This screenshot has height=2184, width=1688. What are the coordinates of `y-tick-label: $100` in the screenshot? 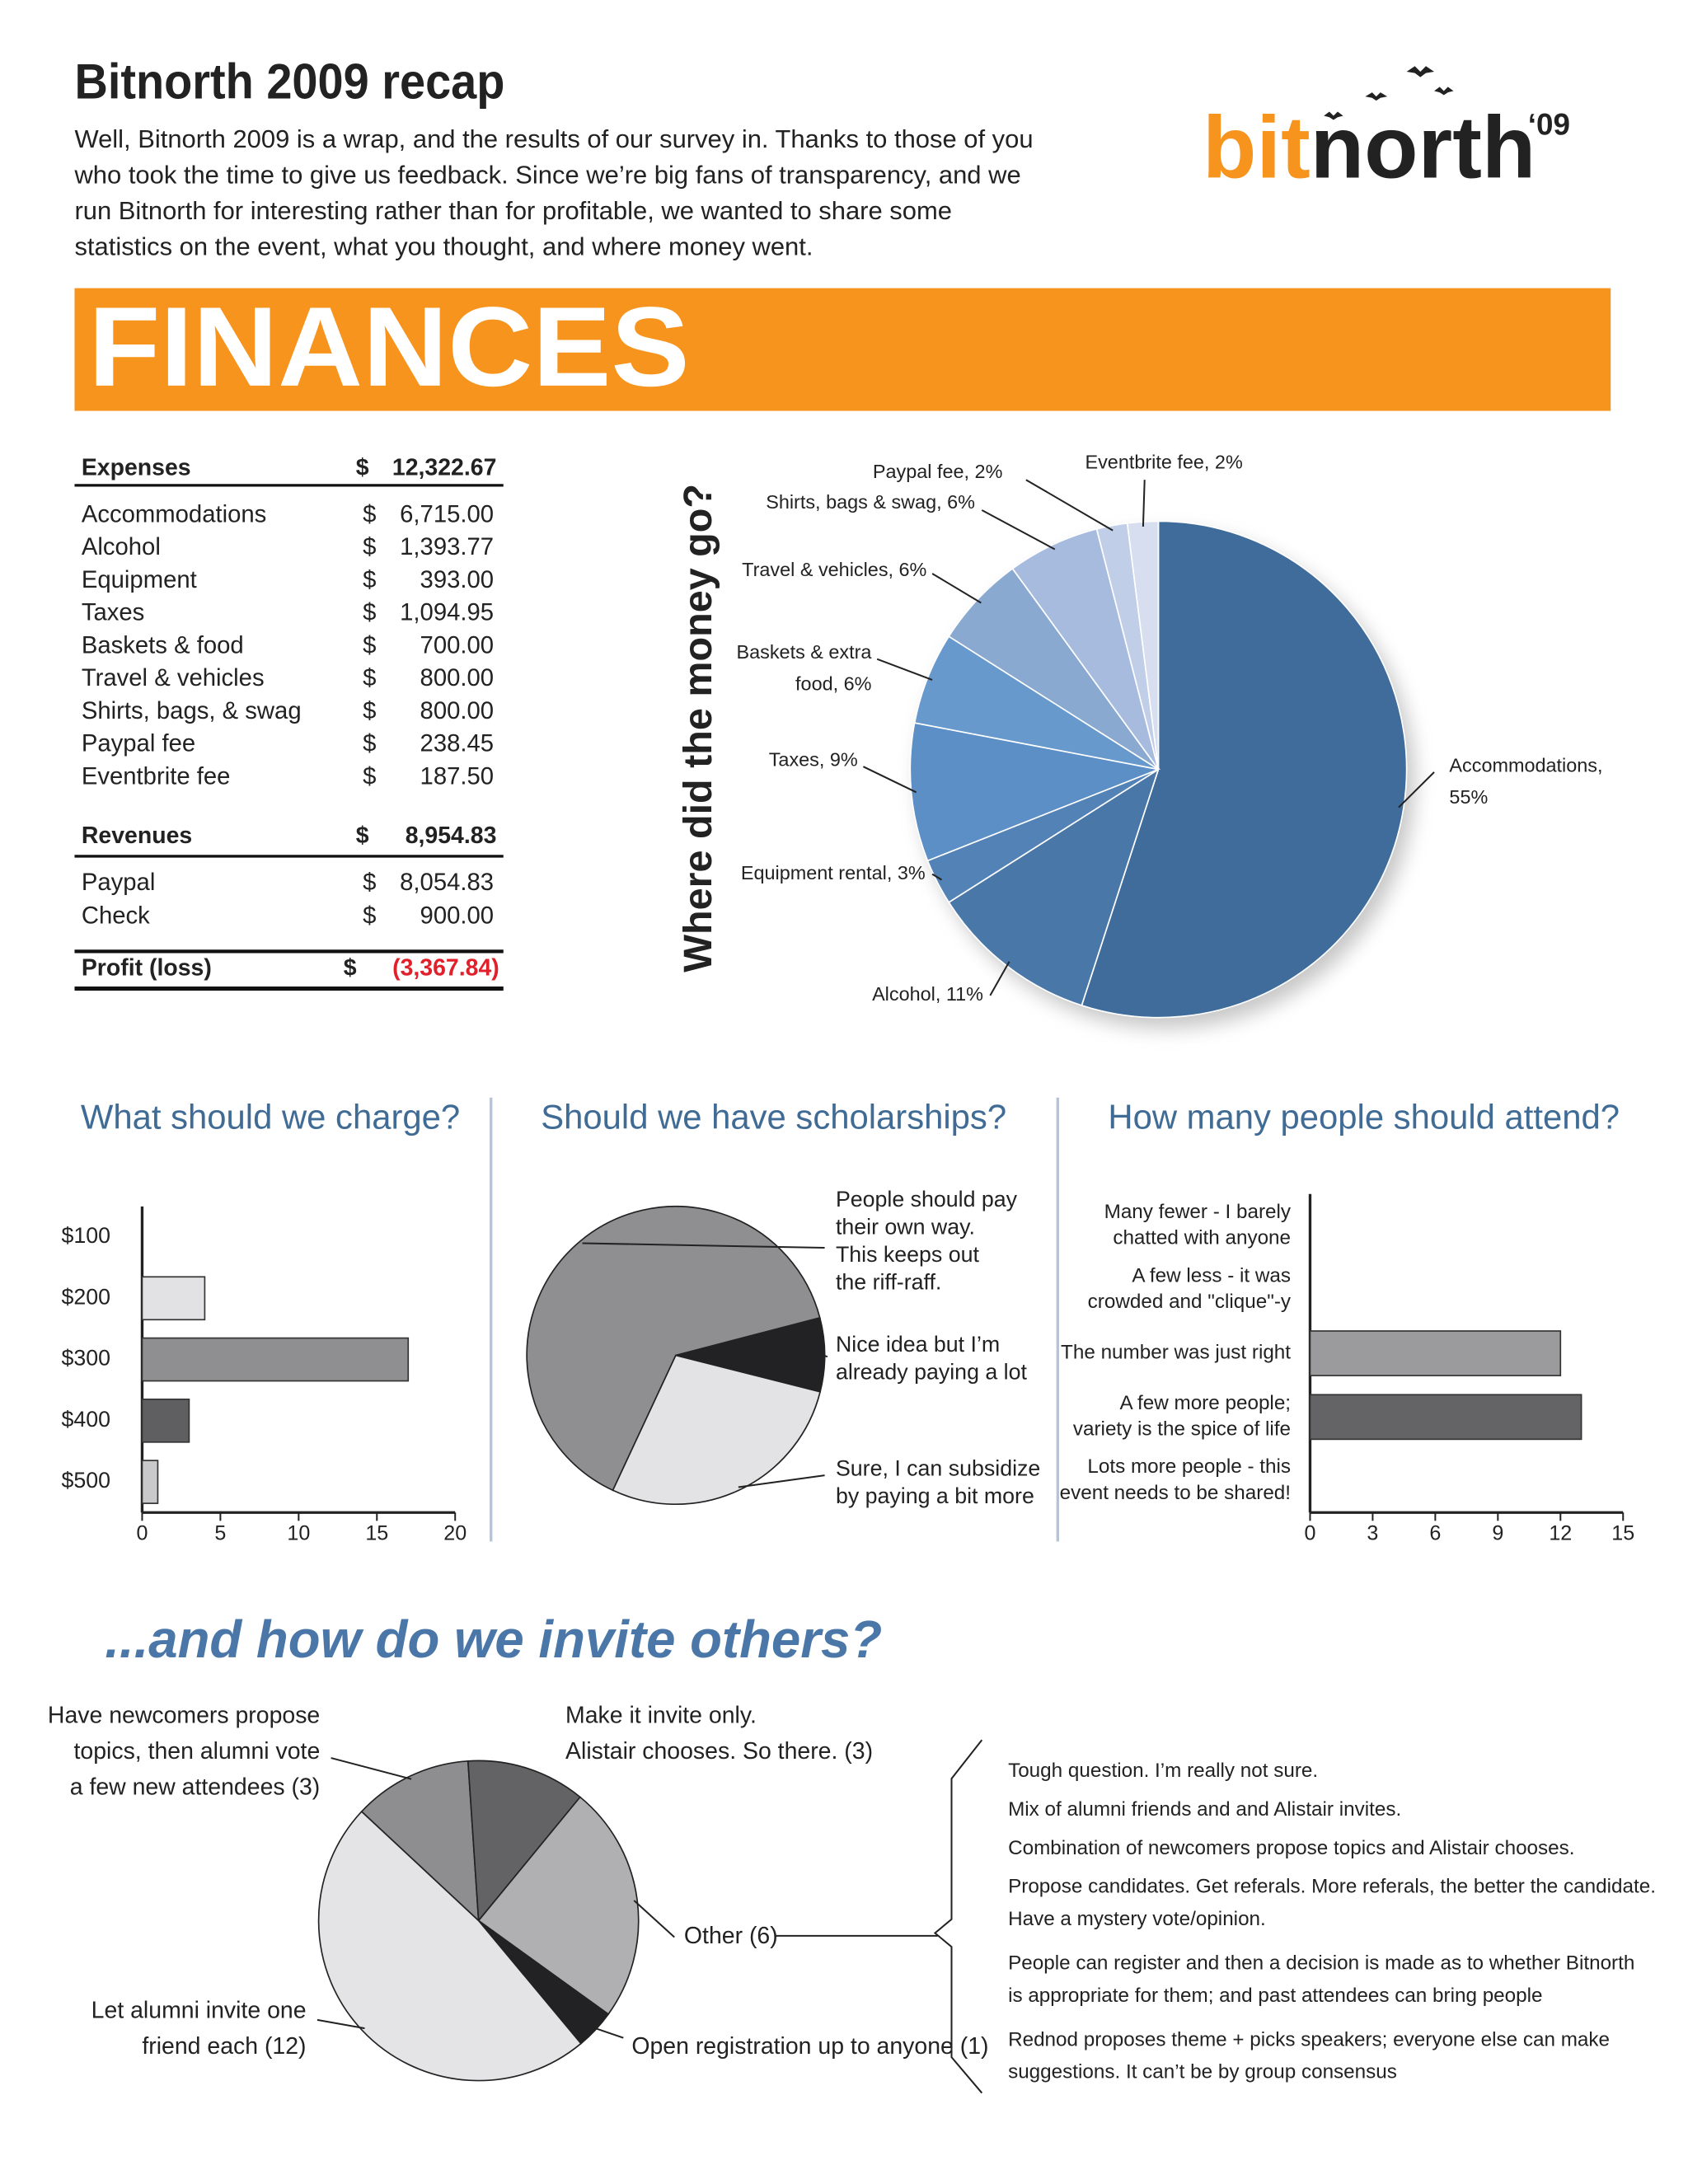 It's located at (85, 1235).